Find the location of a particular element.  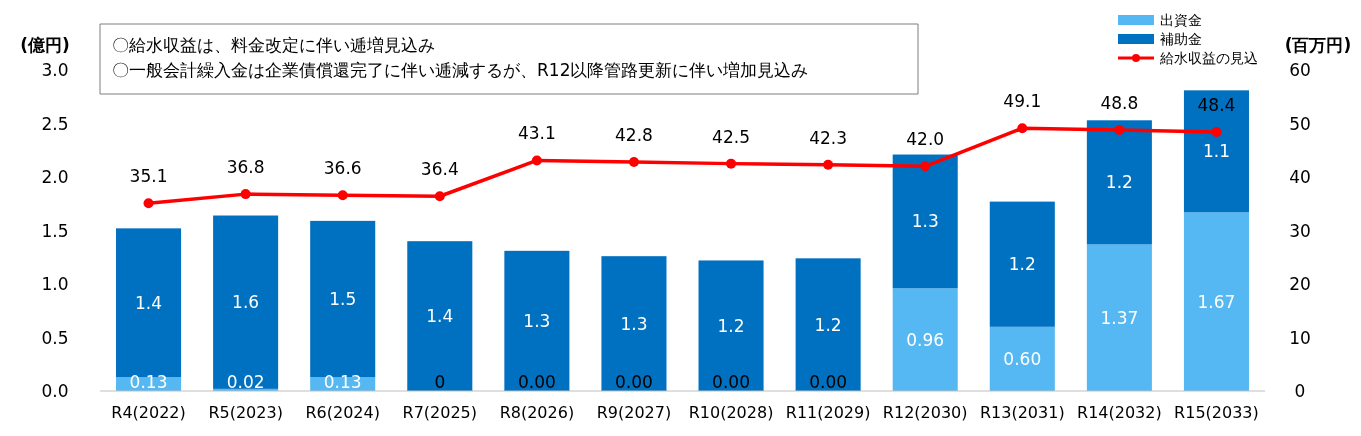

data-label: 1.5 is located at coordinates (343, 298).